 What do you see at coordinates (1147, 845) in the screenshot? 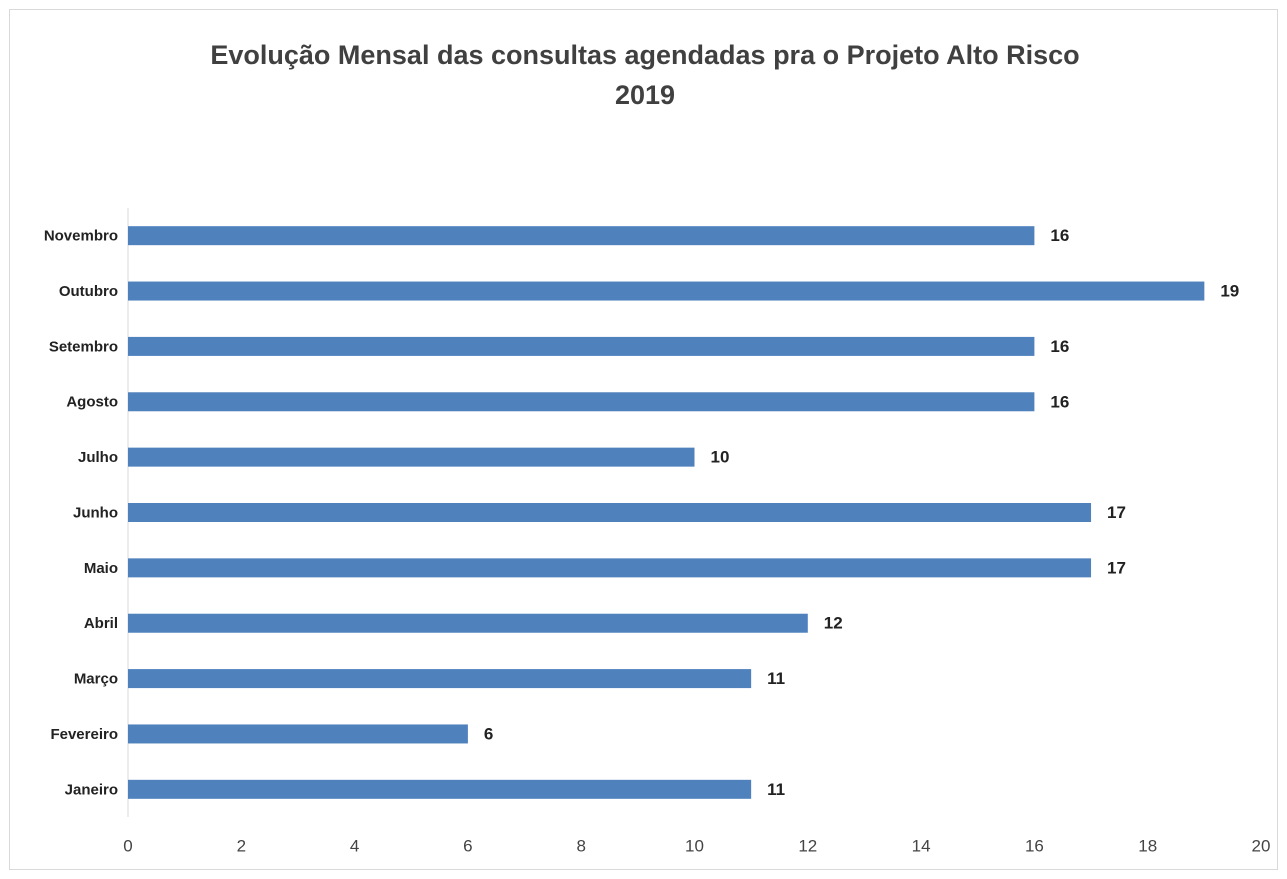
I see `x-tick-label: 18` at bounding box center [1147, 845].